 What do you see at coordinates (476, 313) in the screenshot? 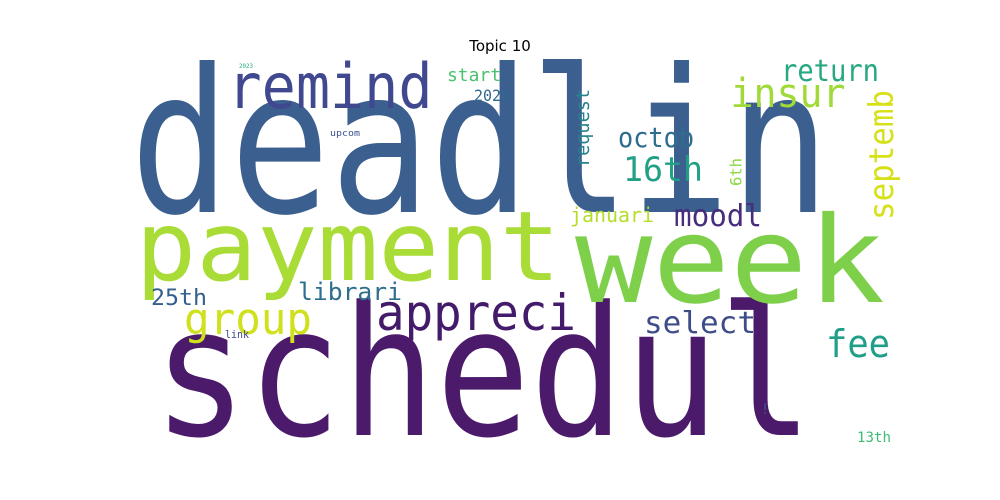
I see `word-appreci: appreci` at bounding box center [476, 313].